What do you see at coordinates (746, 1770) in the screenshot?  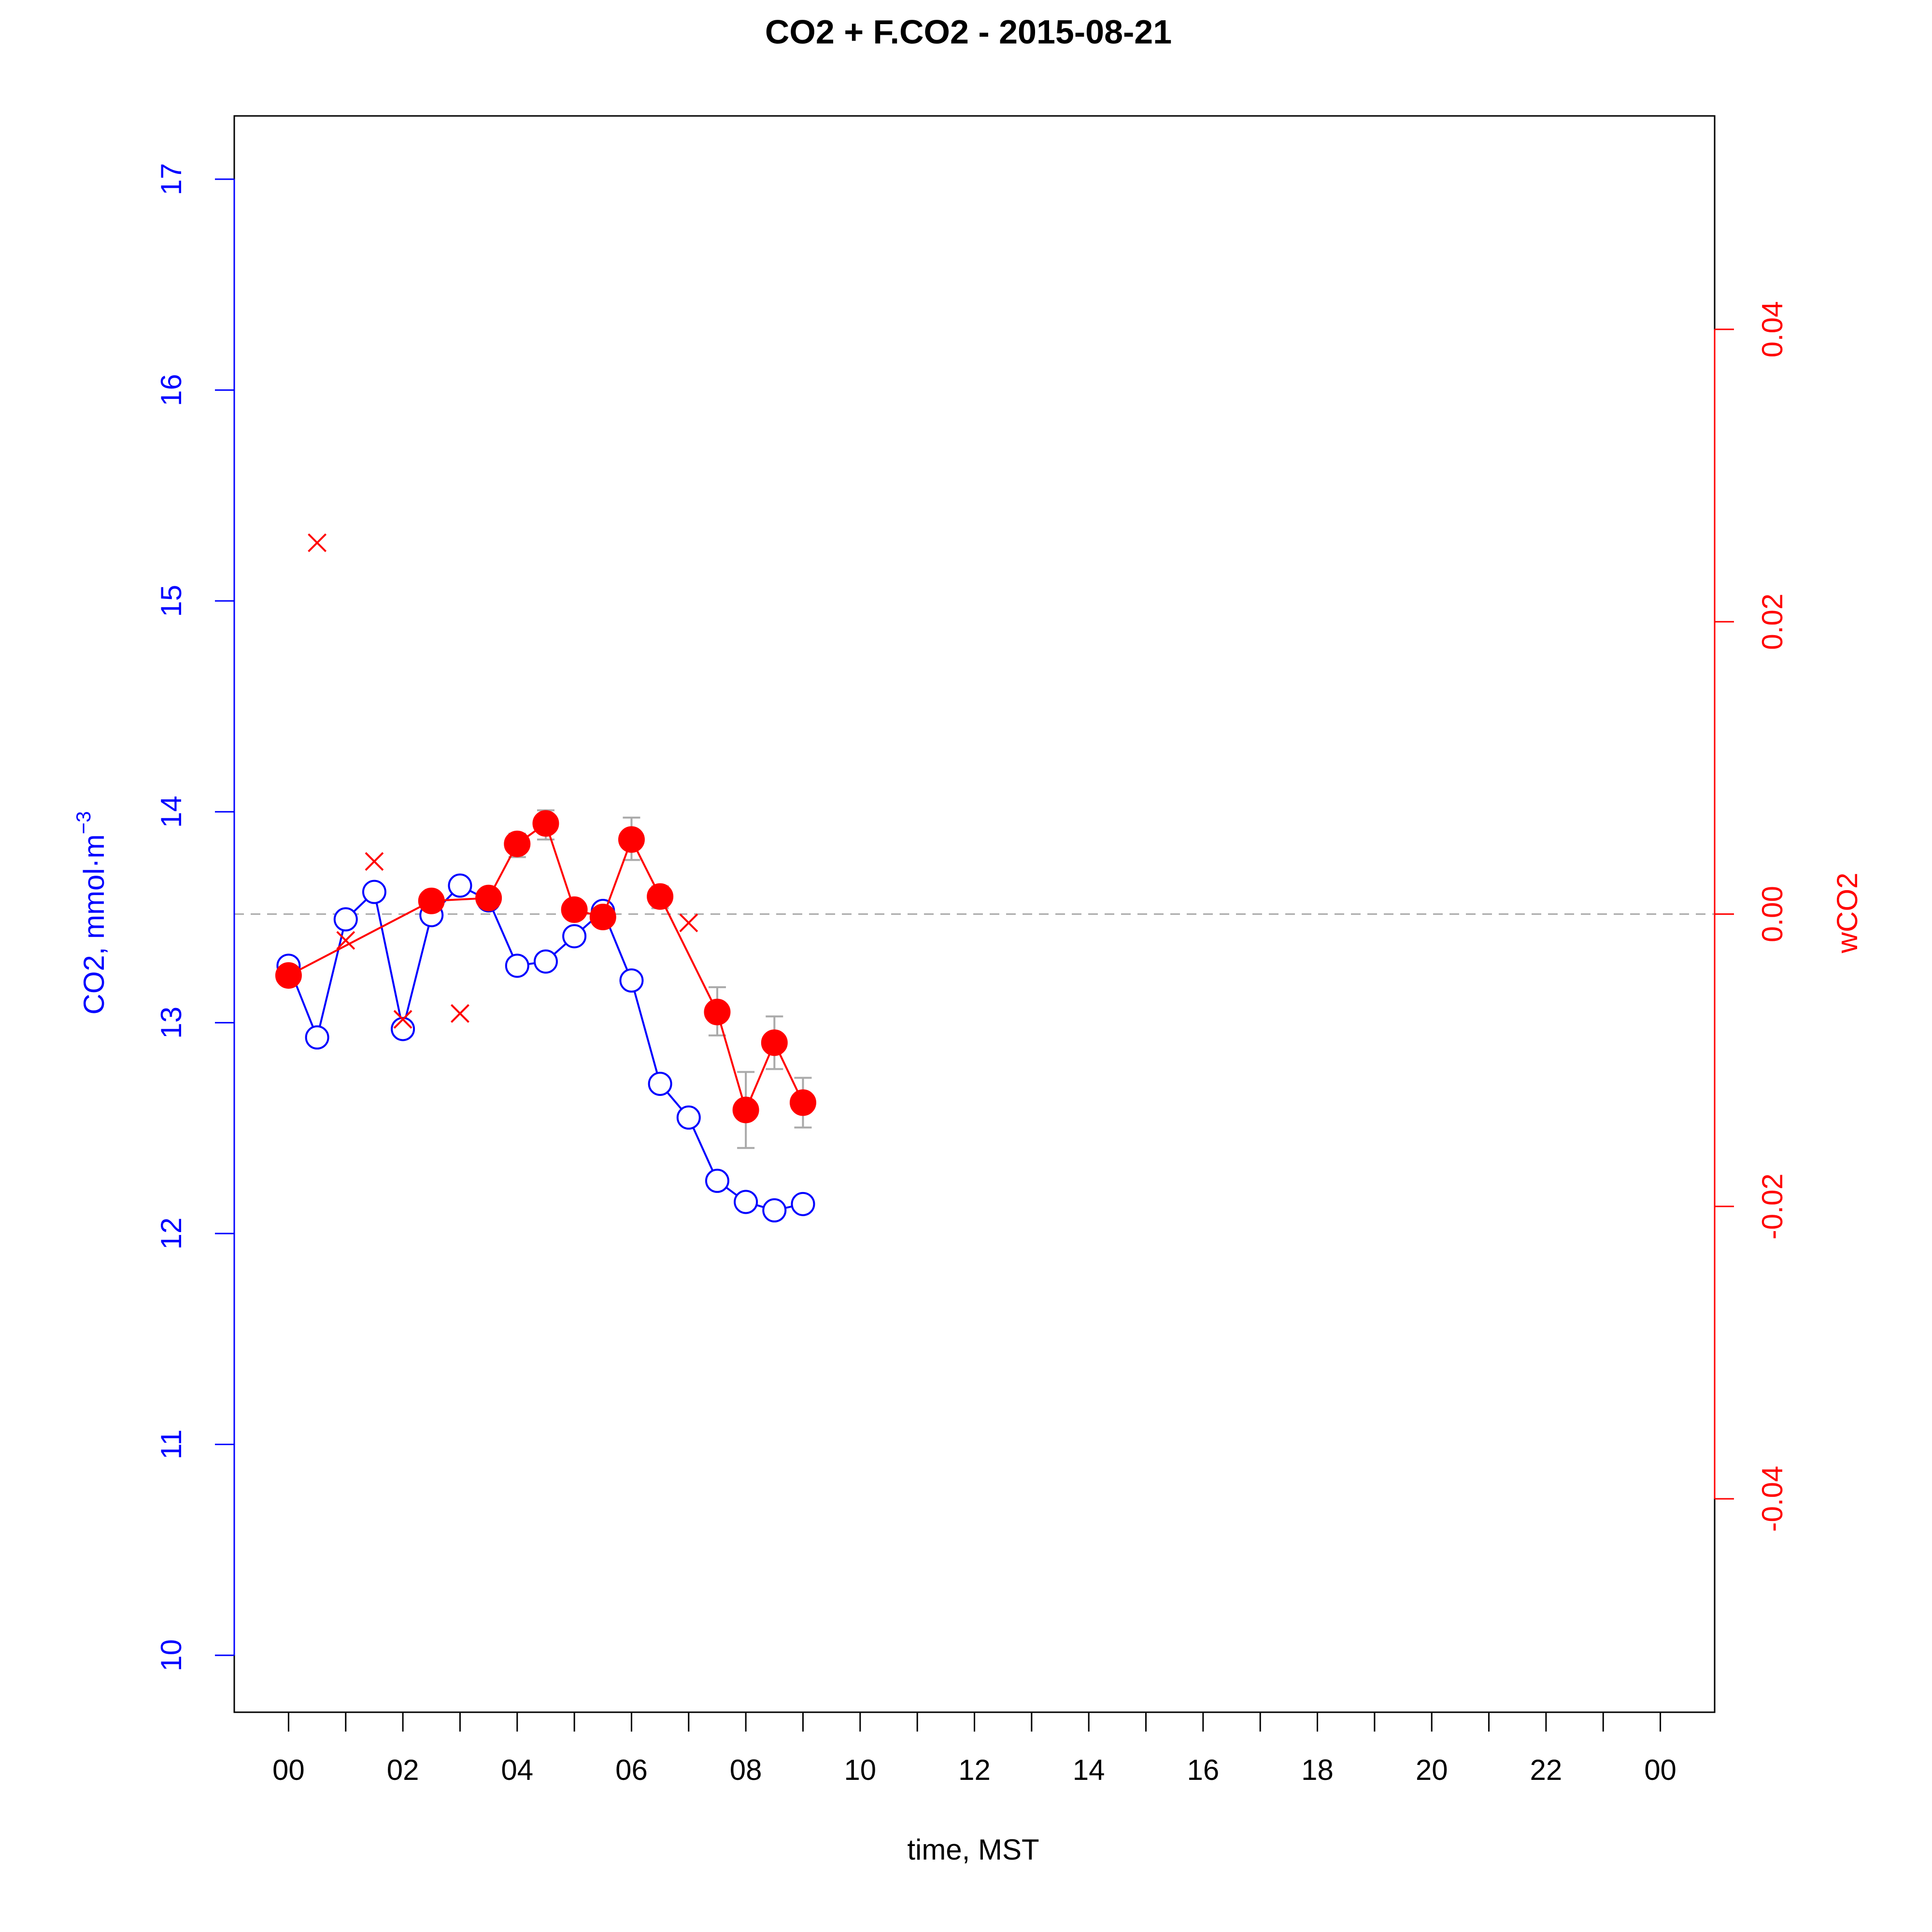 I see `x-tick-label: 08` at bounding box center [746, 1770].